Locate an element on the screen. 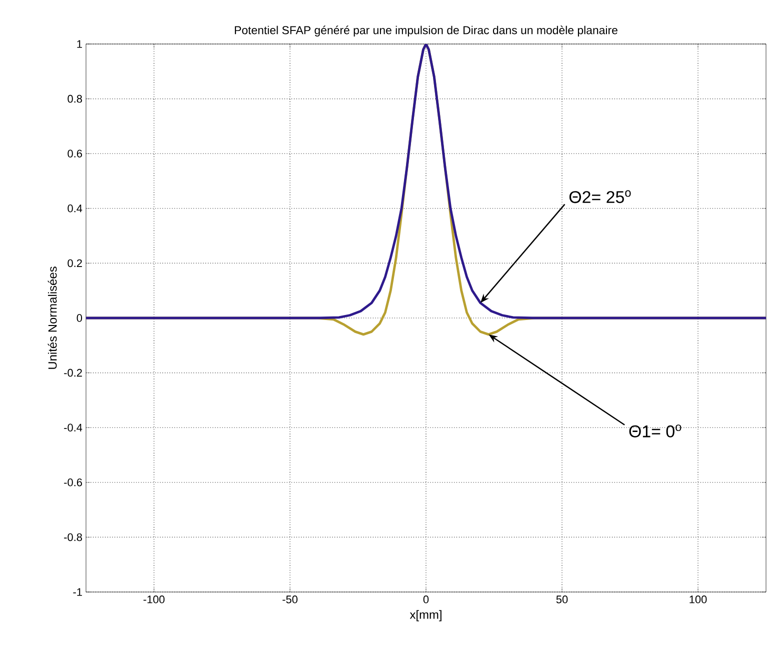 The height and width of the screenshot is (653, 779). y-tick-label: 0.8 is located at coordinates (75, 98).